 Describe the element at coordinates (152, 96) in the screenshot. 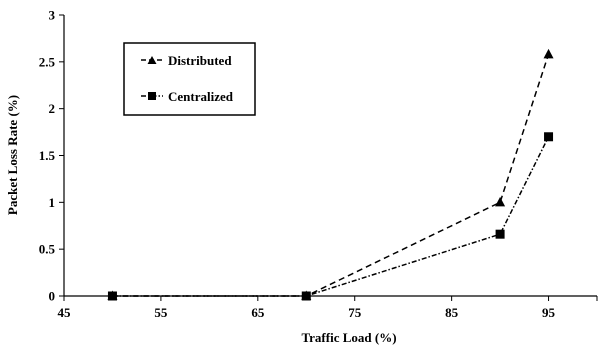

I see `legend-marker-centralized` at that location.